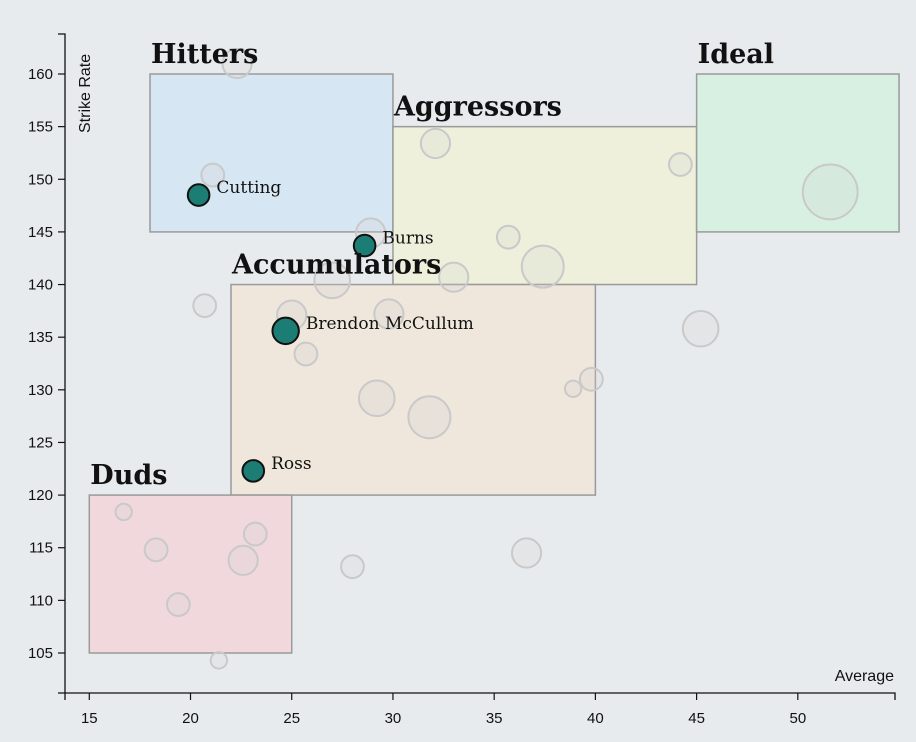 The height and width of the screenshot is (742, 916). What do you see at coordinates (545, 205) in the screenshot?
I see `zone-aggressors` at bounding box center [545, 205].